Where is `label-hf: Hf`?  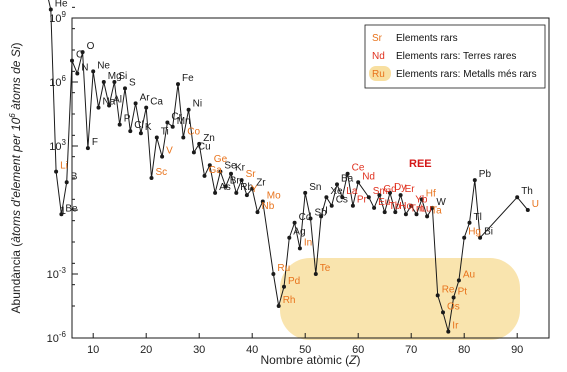 label-hf: Hf is located at coordinates (431, 193).